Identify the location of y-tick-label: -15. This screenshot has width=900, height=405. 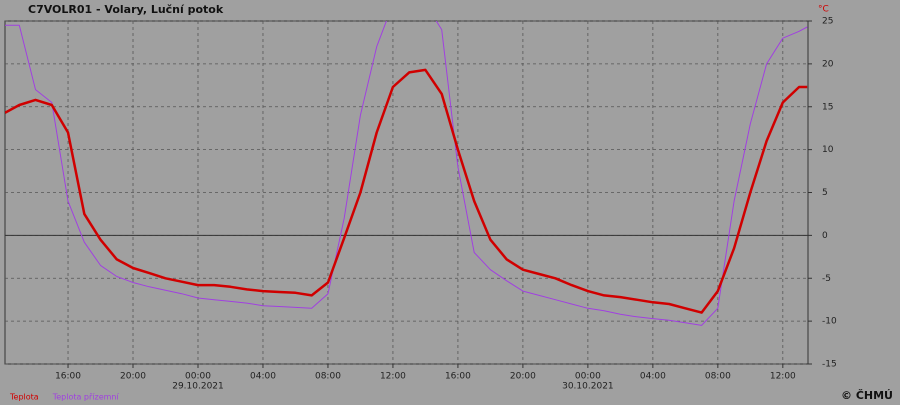
(829, 365).